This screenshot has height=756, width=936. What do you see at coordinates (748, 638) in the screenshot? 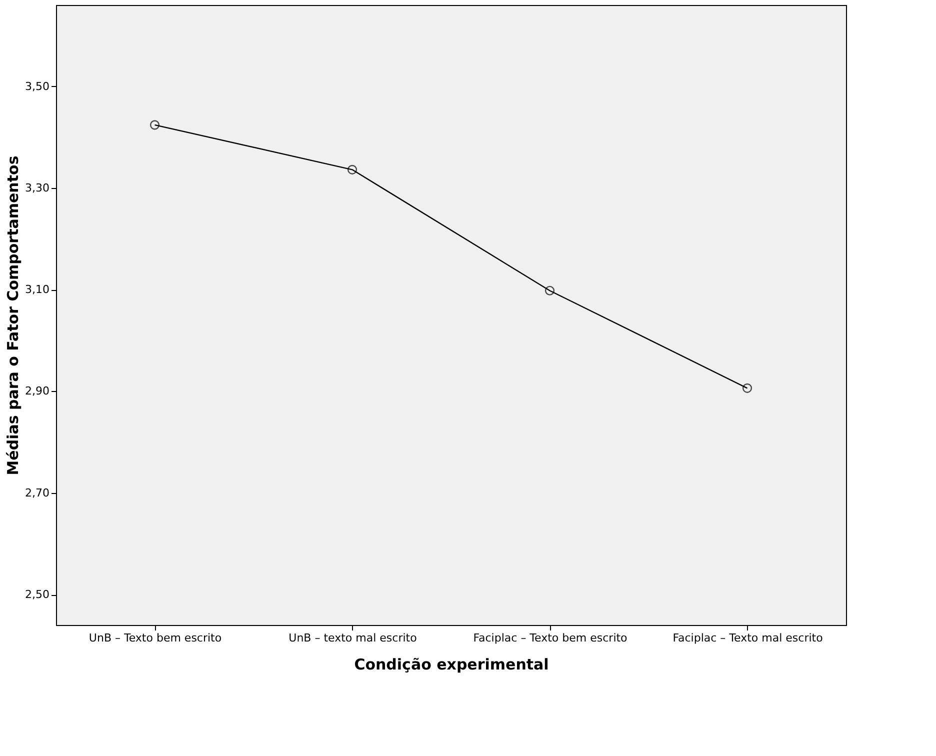
I see `x-tick-label: Faciplac – Texto mal escrito` at bounding box center [748, 638].